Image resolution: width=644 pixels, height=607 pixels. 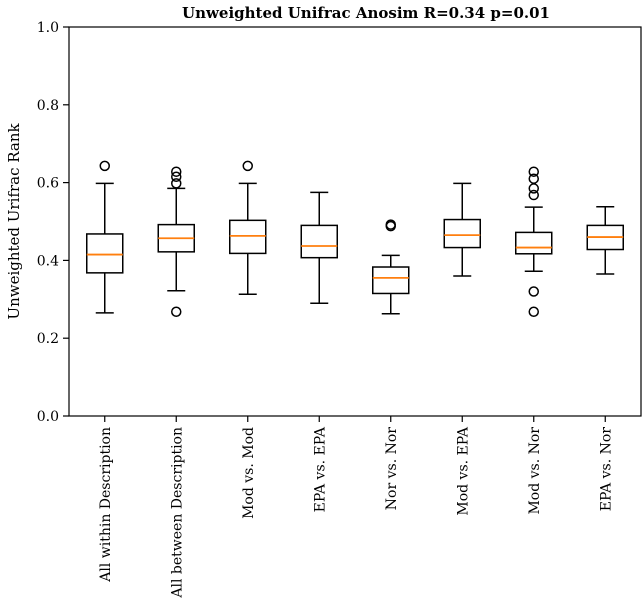 I want to click on x-tick-label: Mod vs. Mod, so click(x=249, y=473).